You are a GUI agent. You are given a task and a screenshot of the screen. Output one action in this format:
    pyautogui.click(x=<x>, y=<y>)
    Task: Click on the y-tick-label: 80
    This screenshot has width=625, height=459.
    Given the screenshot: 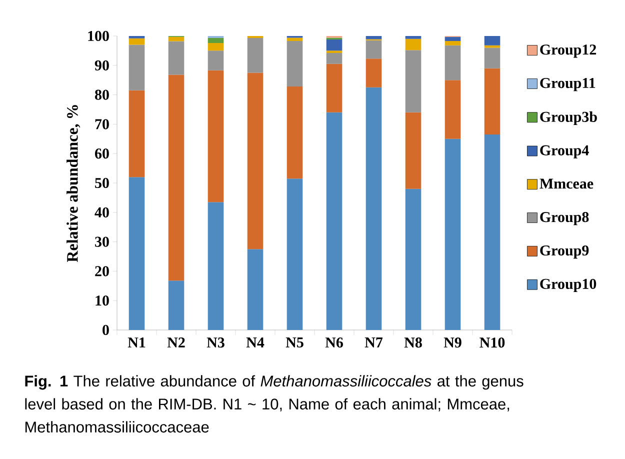 What is the action you would take?
    pyautogui.click(x=101, y=95)
    